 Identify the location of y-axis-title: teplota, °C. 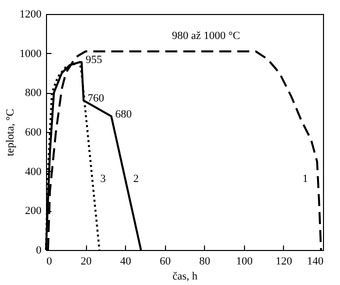
(10, 132).